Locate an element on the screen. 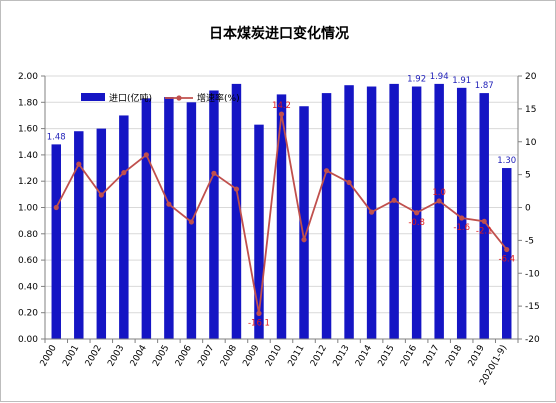 This screenshot has width=556, height=403. line-data-label: -0.8 is located at coordinates (416, 223).